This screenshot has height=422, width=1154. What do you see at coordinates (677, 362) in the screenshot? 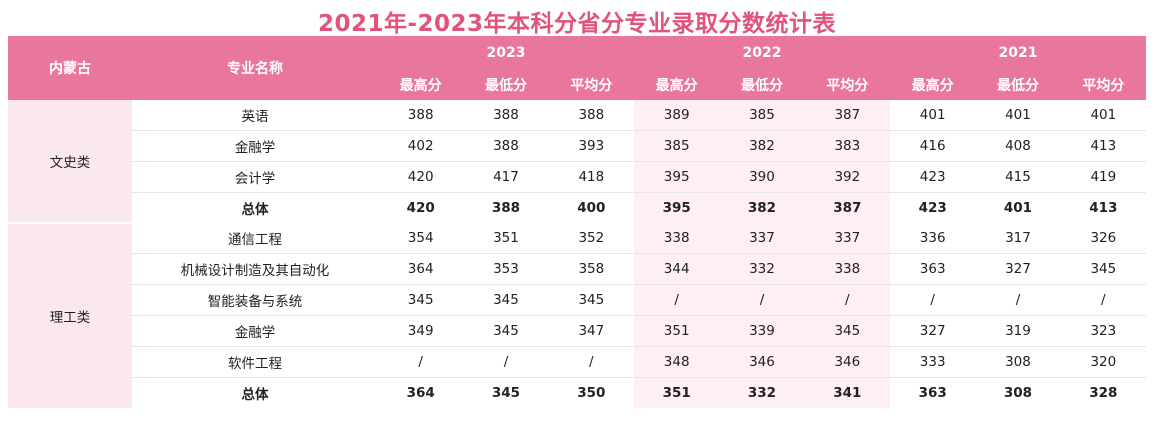
I see `score-cell: 348` at bounding box center [677, 362].